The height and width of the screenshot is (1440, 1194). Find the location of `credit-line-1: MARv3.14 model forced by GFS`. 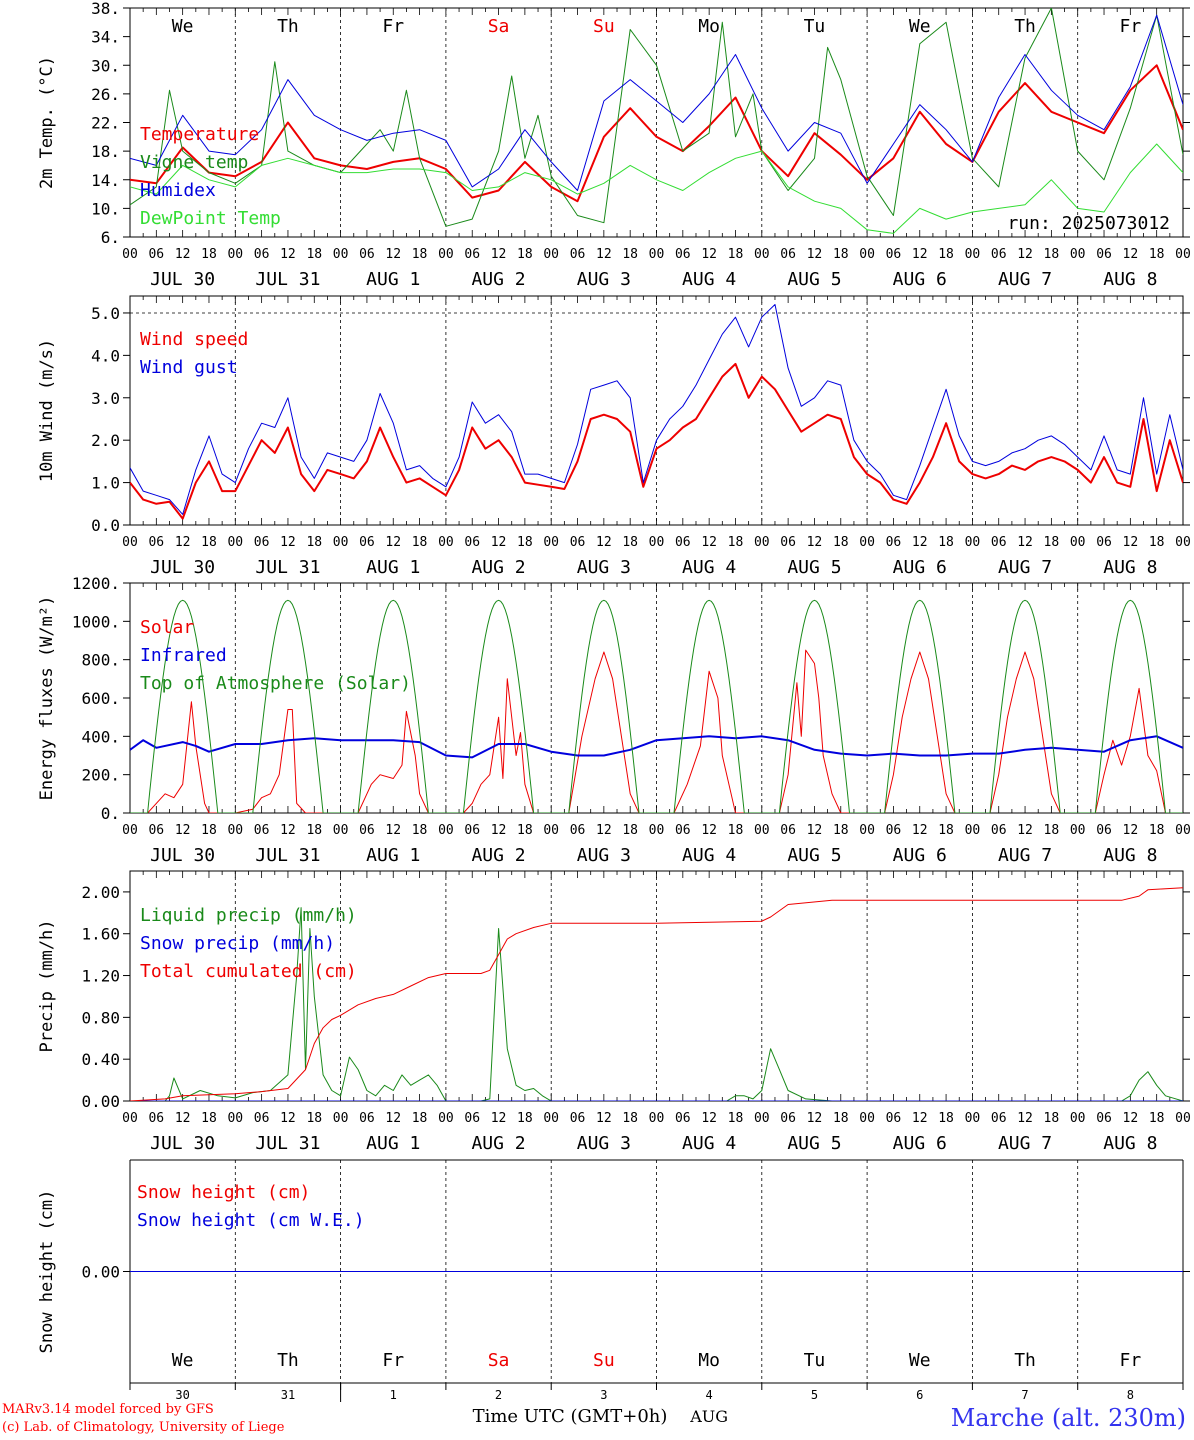

credit-line-1: MARv3.14 model forced by GFS is located at coordinates (108, 1409).